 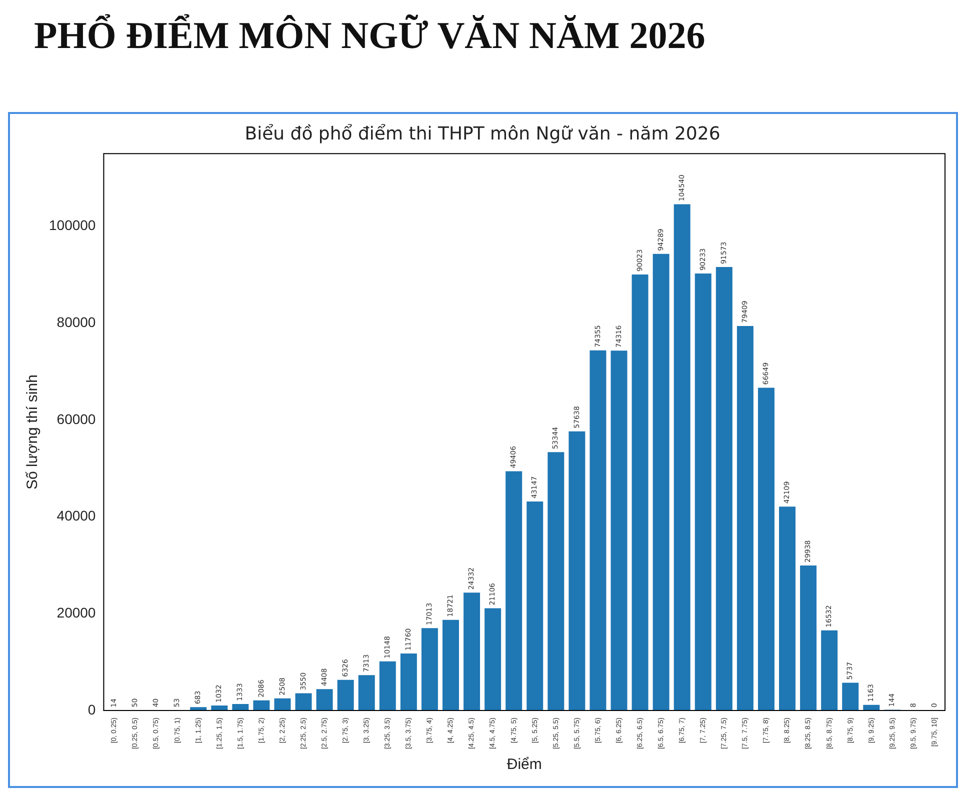 What do you see at coordinates (482, 133) in the screenshot?
I see `chart-subtitle: Biểu đồ phổ điểm thi THPT môn Ngữ văn - năm 2026` at bounding box center [482, 133].